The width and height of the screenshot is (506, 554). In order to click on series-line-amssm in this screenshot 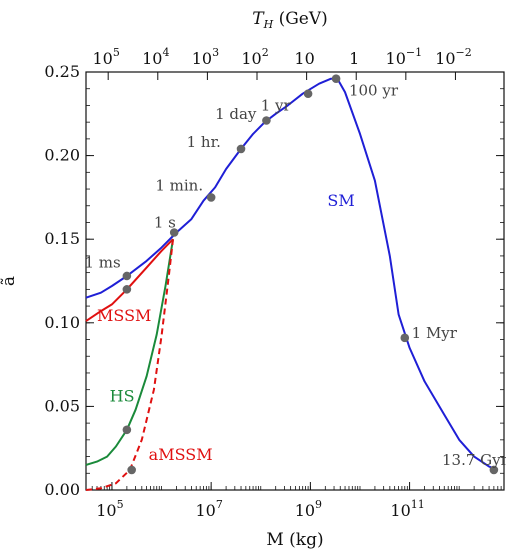, I will do `click(129, 365)`.